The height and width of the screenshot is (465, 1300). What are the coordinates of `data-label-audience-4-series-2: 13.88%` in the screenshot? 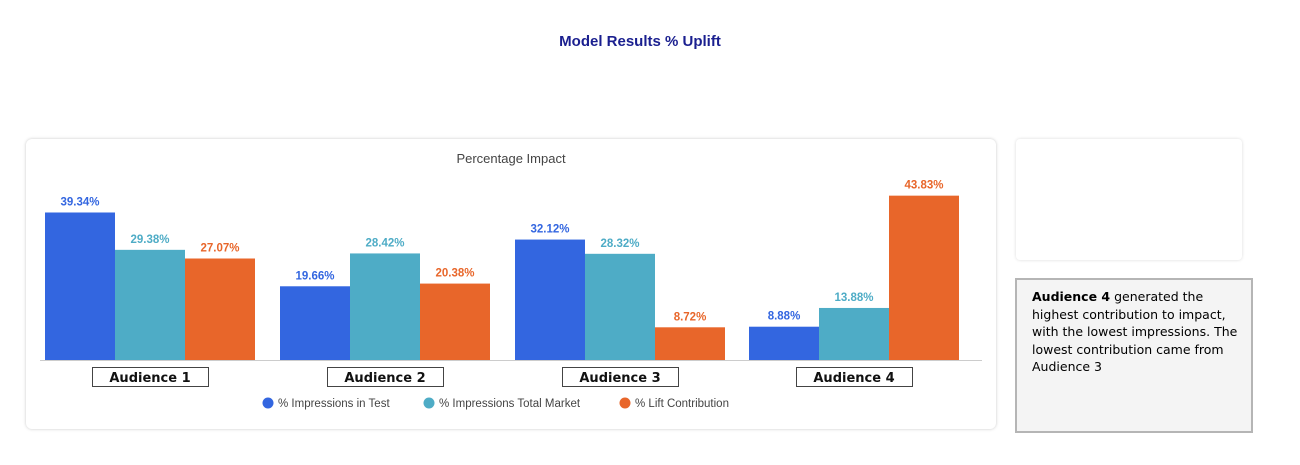 It's located at (853, 298).